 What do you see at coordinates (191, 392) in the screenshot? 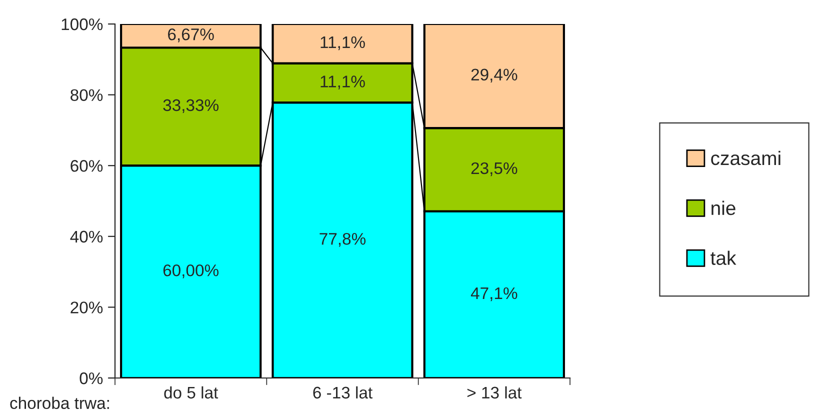
I see `x-tick-label: do 5 lat` at bounding box center [191, 392].